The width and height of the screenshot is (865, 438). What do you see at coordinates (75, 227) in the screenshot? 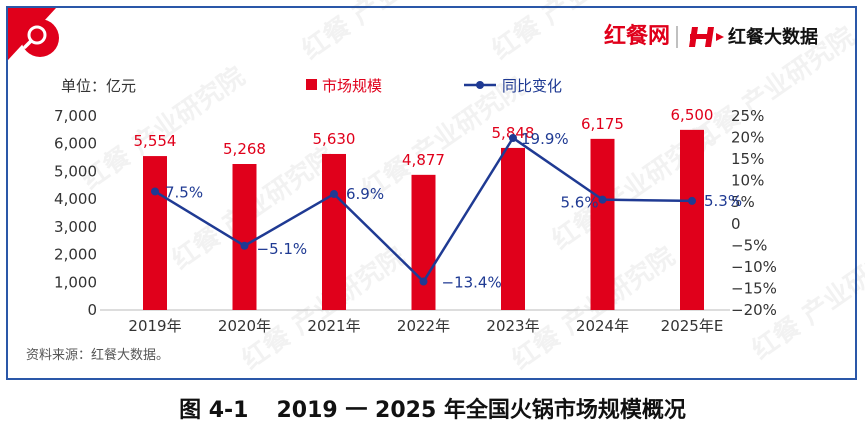
I see `left-axis-tick-label: 3,000` at bounding box center [75, 227].